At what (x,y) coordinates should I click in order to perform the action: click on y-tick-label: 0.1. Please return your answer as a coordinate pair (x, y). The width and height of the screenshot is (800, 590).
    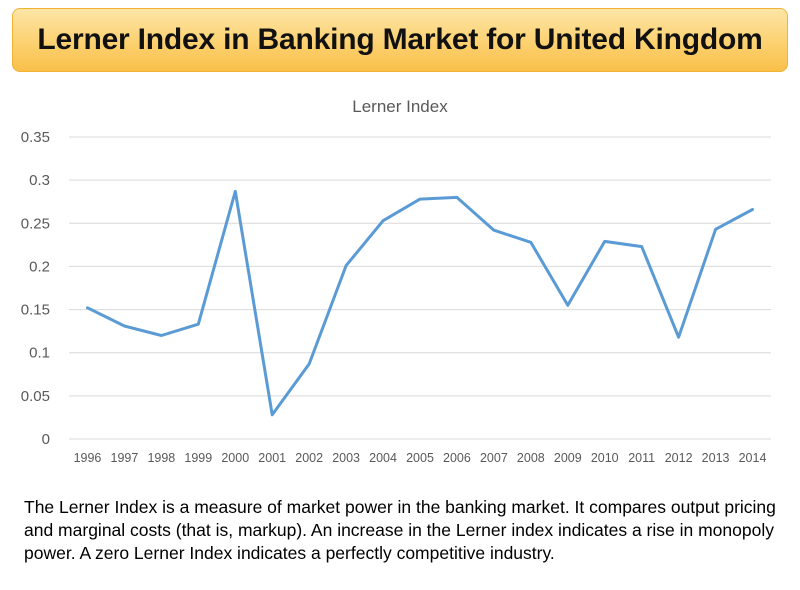
    Looking at the image, I should click on (39, 353).